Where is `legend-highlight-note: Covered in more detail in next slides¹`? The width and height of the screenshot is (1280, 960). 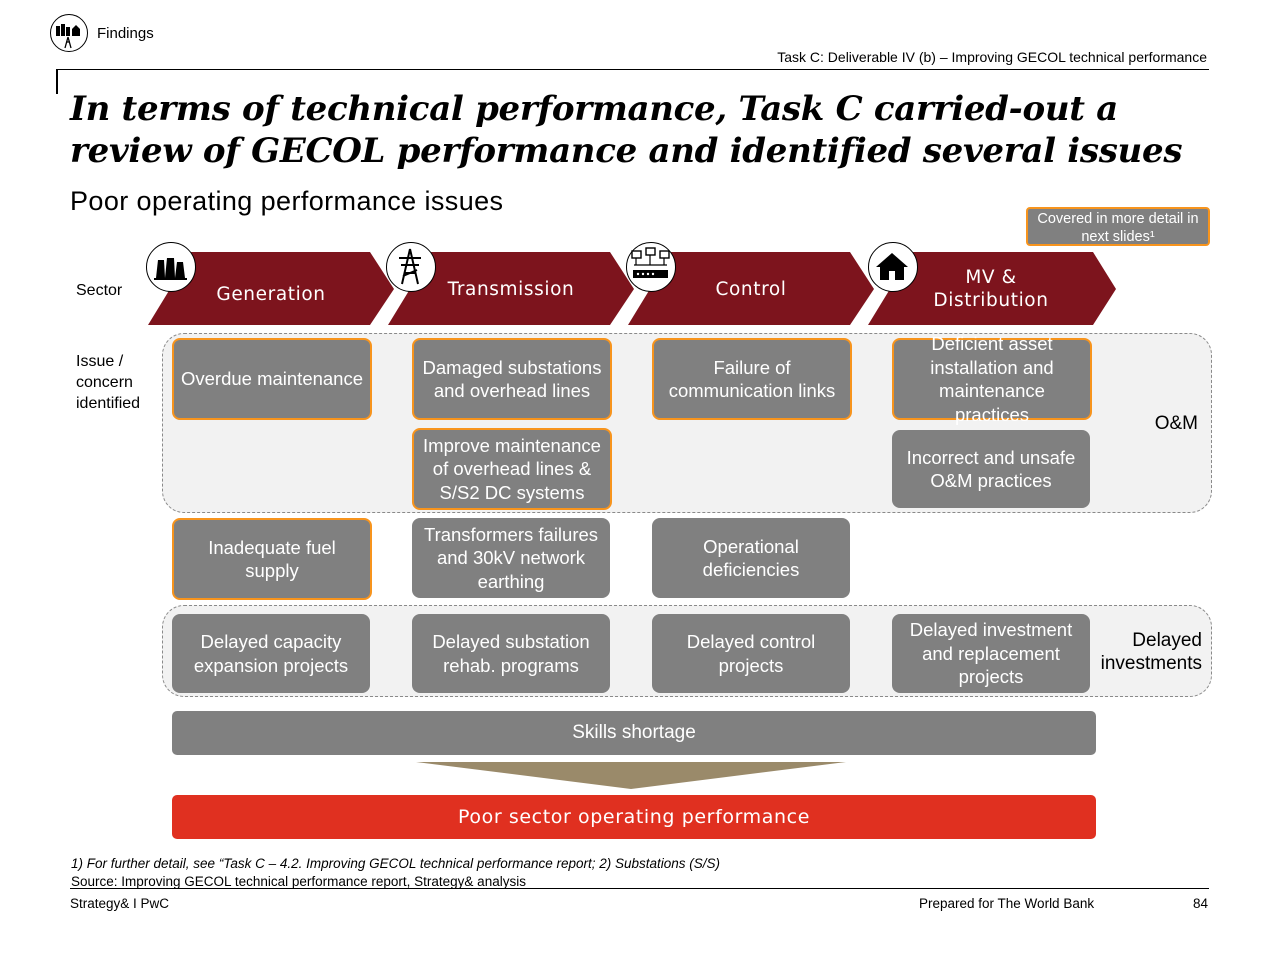 legend-highlight-note: Covered in more detail in next slides¹ is located at coordinates (1118, 226).